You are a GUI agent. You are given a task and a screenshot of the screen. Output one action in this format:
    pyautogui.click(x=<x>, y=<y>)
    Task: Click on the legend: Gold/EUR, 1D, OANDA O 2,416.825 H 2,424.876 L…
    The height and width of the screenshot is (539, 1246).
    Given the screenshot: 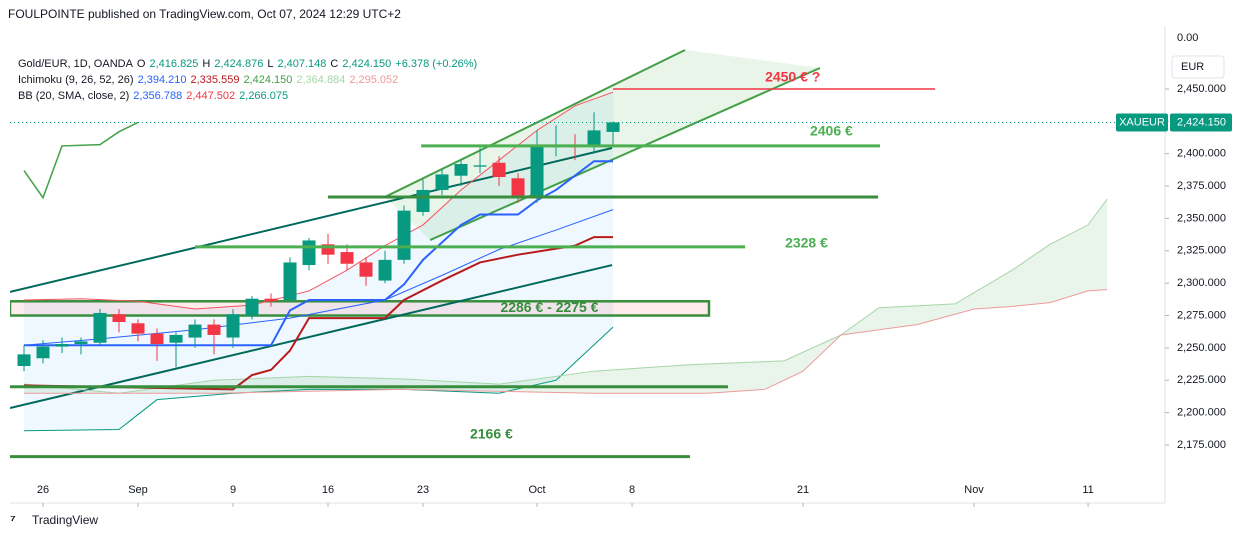 What is the action you would take?
    pyautogui.click(x=249, y=82)
    